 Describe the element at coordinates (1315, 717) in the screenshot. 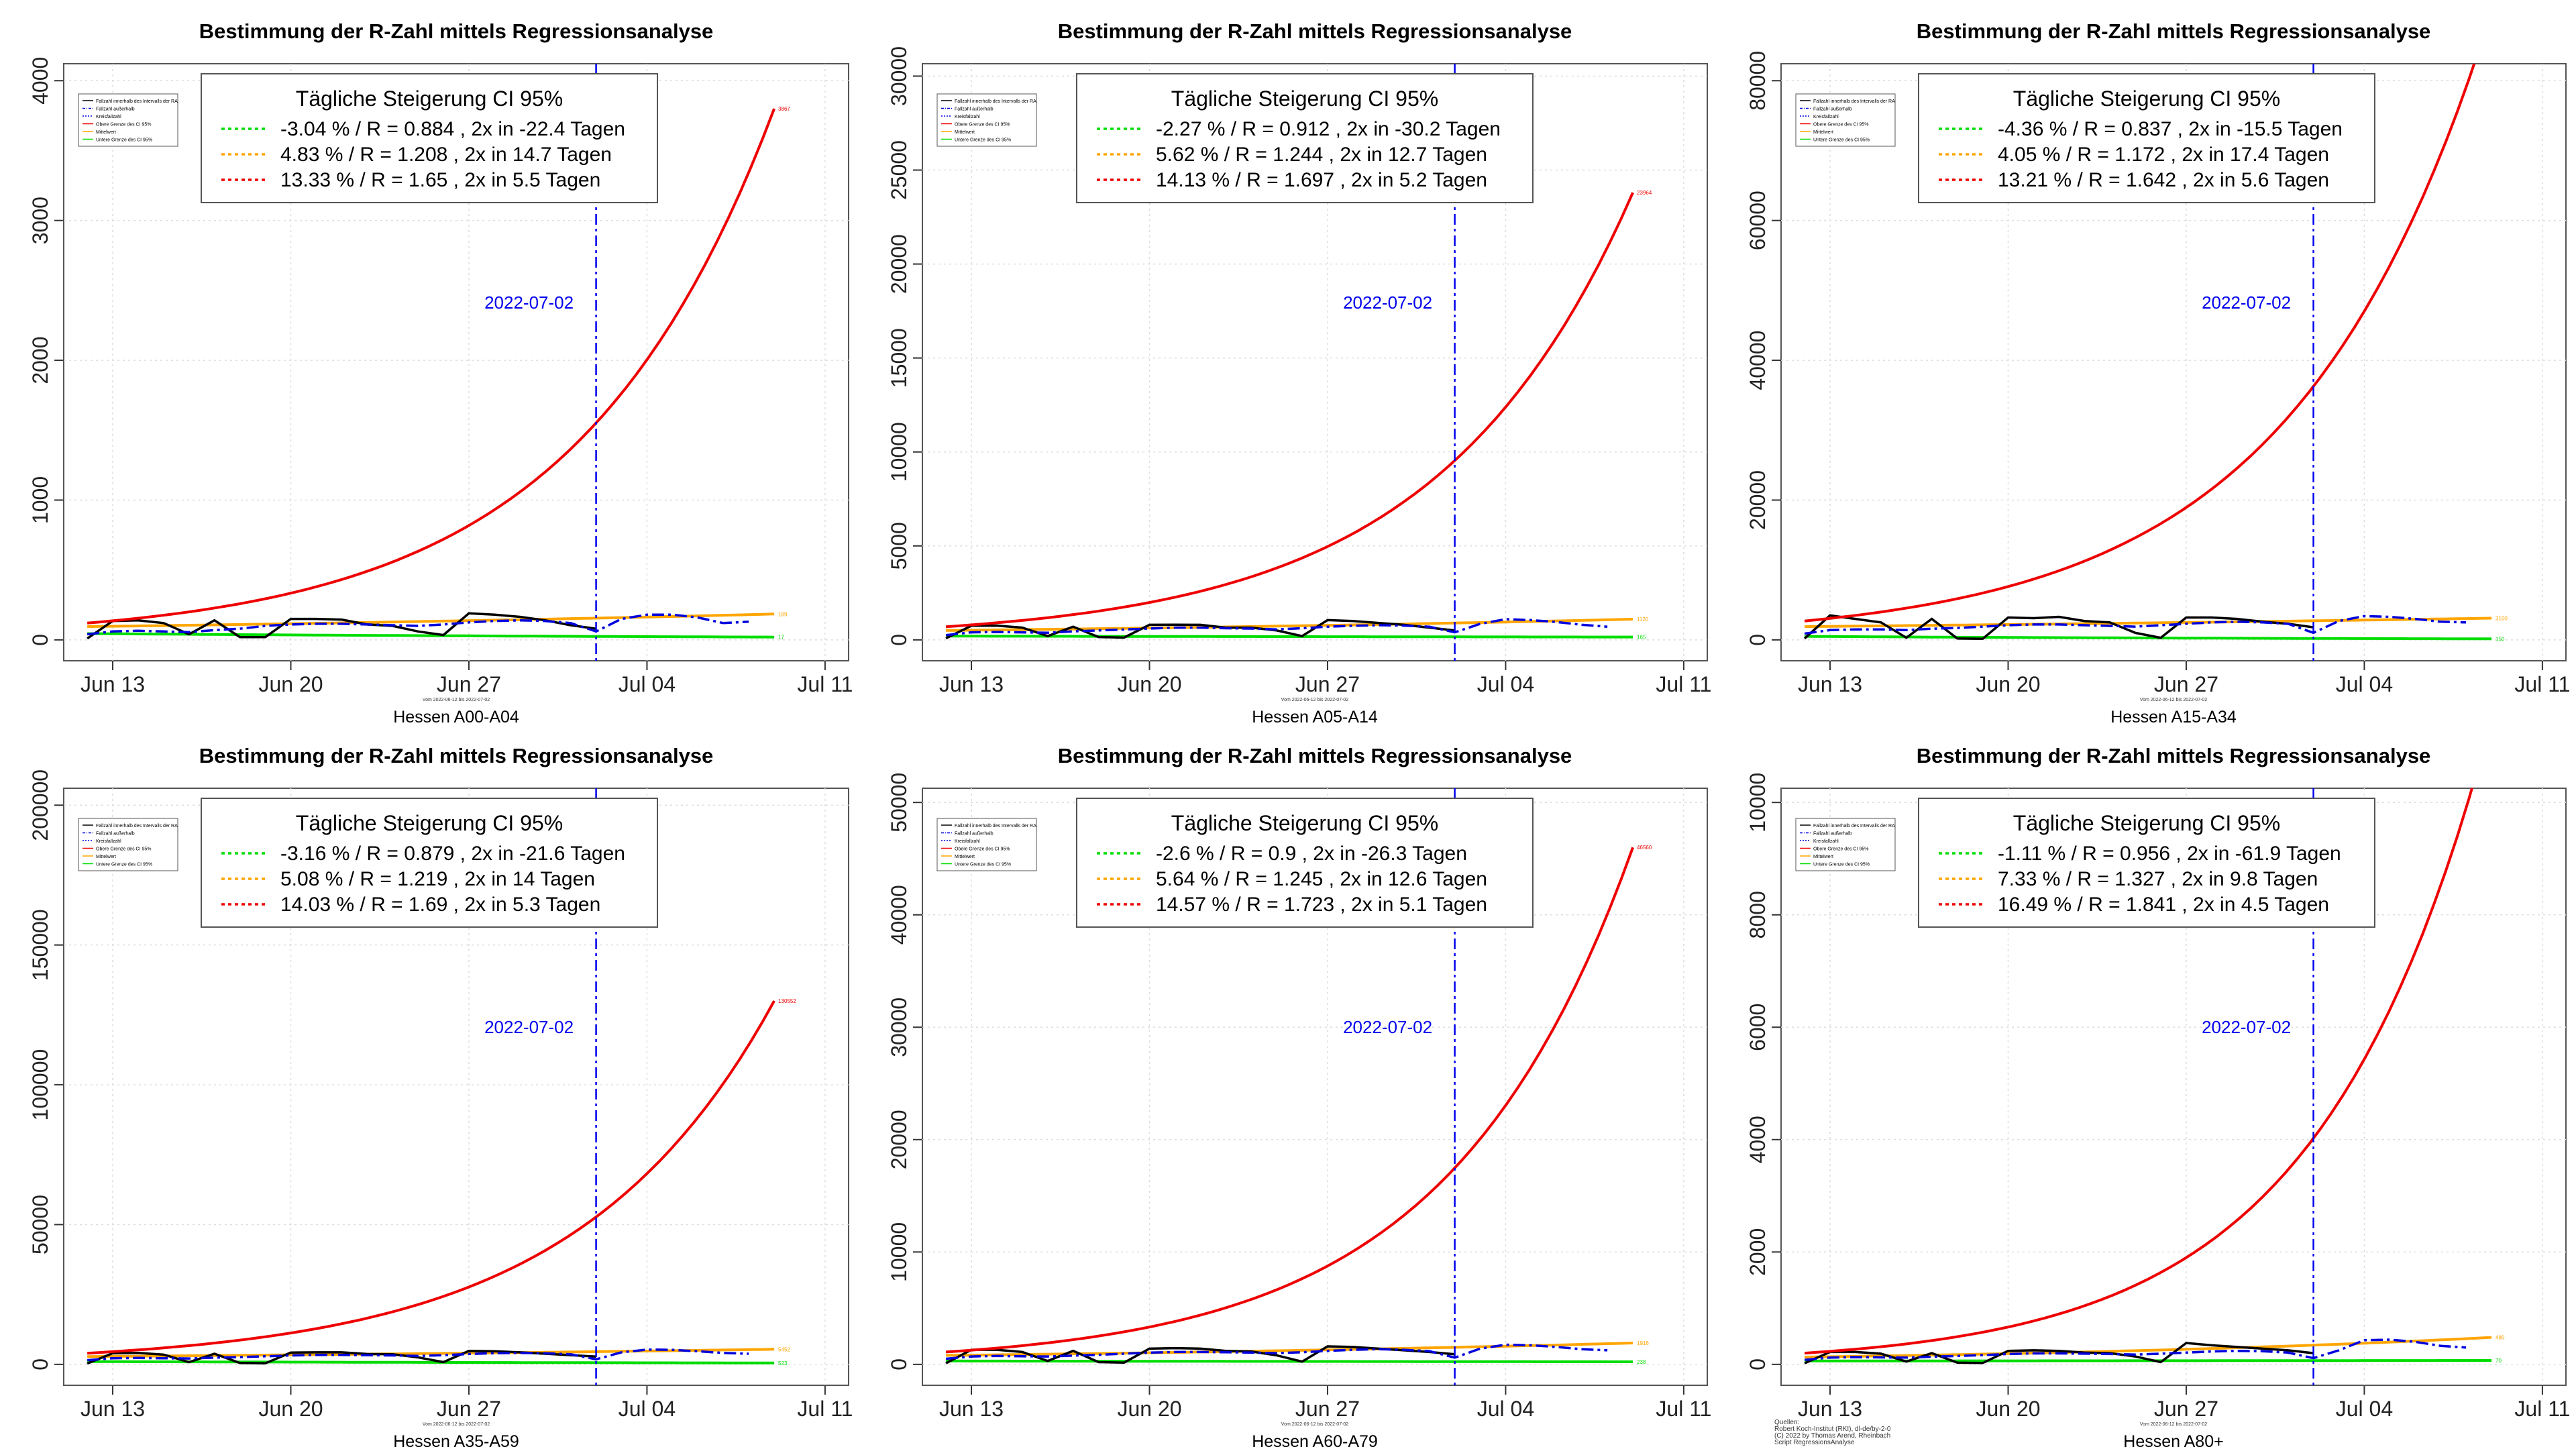

I see `x-axis-label: Hessen A05-A14` at that location.